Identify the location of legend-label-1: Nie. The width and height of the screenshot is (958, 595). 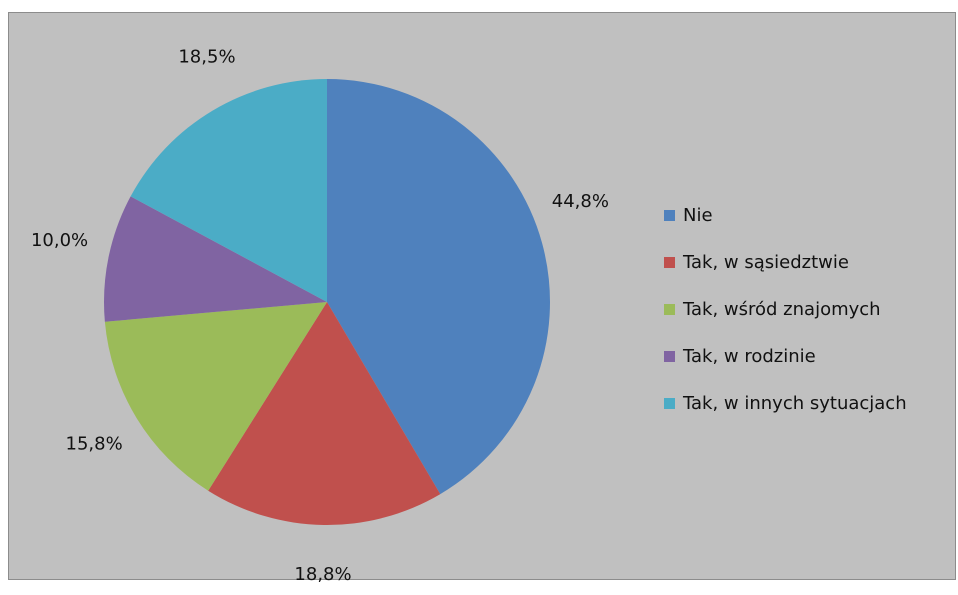
(698, 215).